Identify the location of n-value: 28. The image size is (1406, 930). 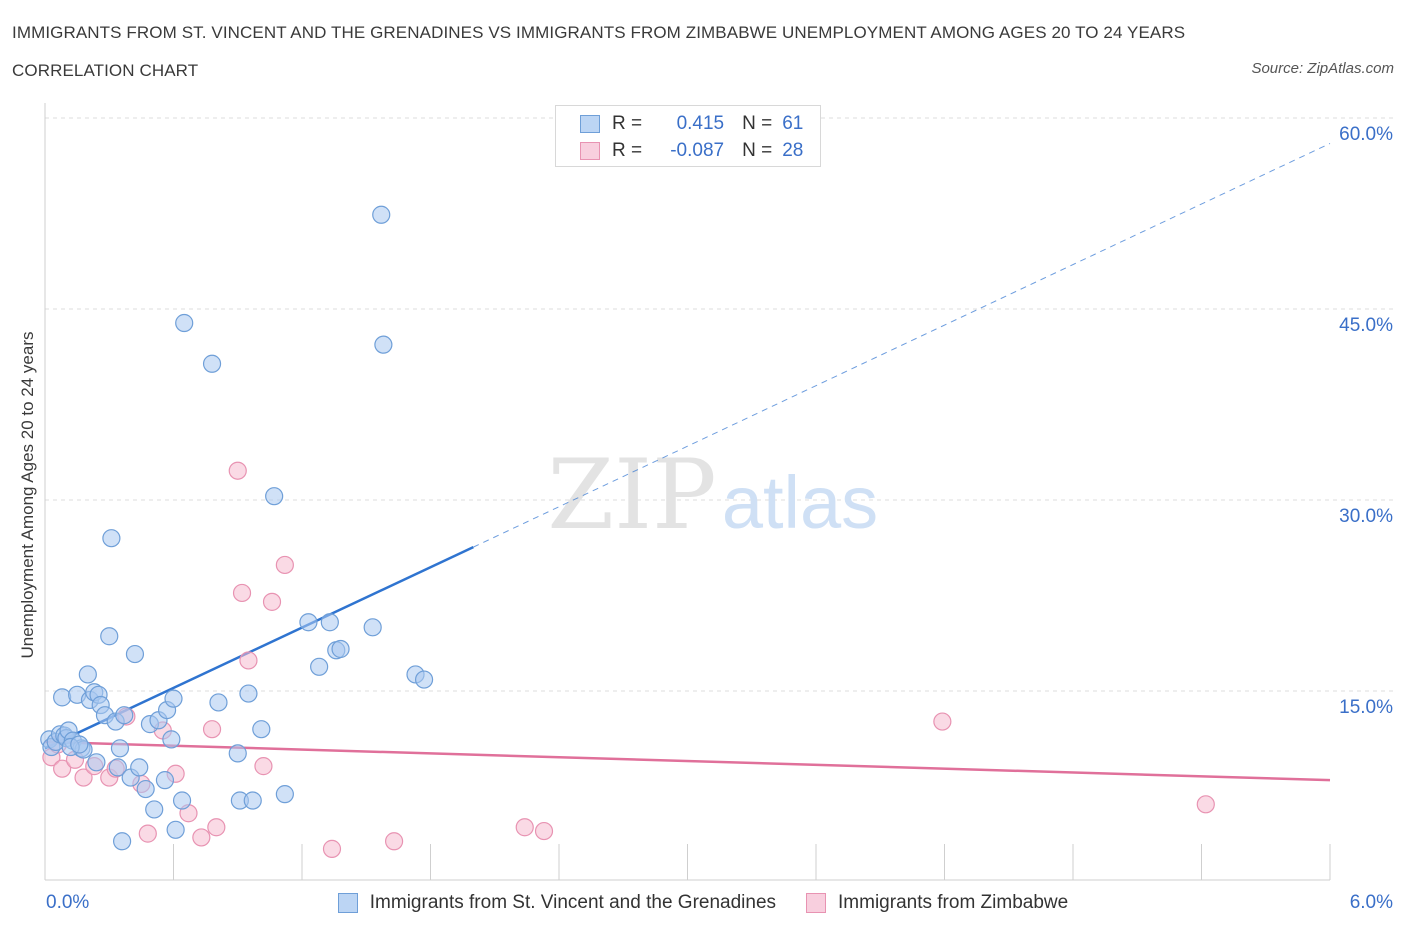
(793, 150).